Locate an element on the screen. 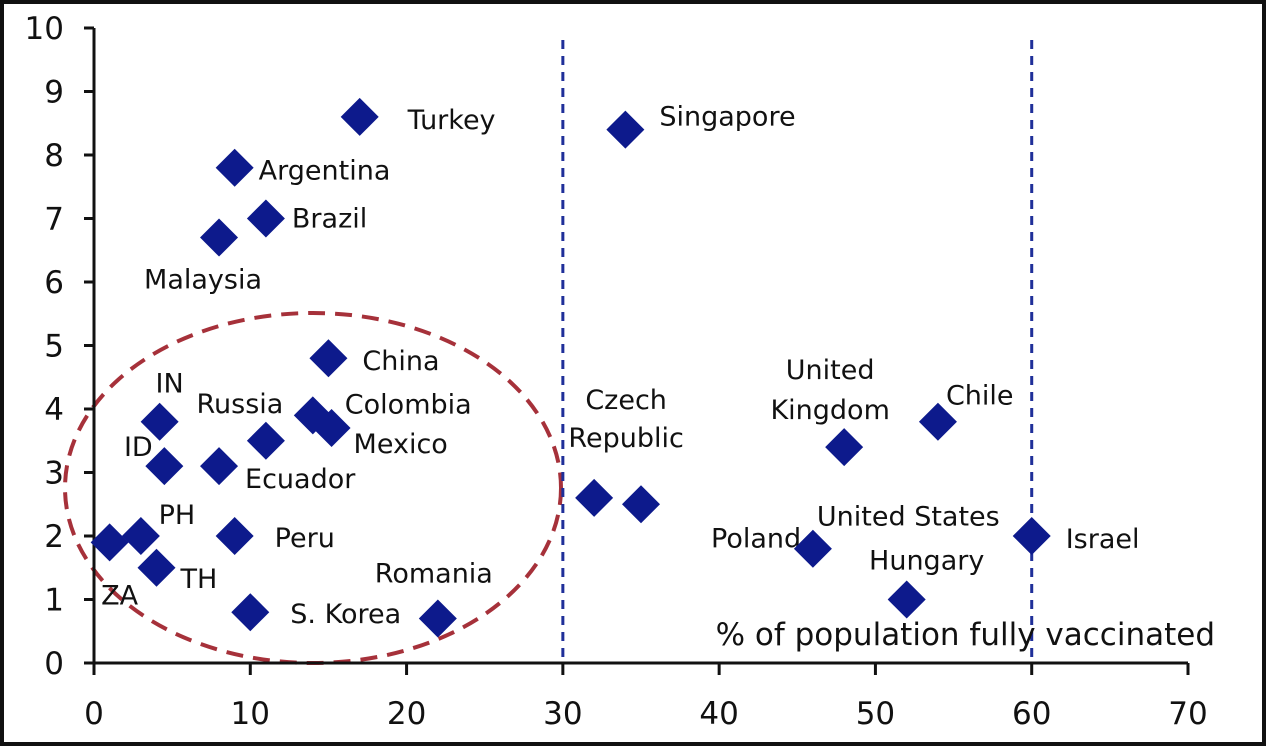 The image size is (1266, 746). y-tick-label: 5 is located at coordinates (54, 347).